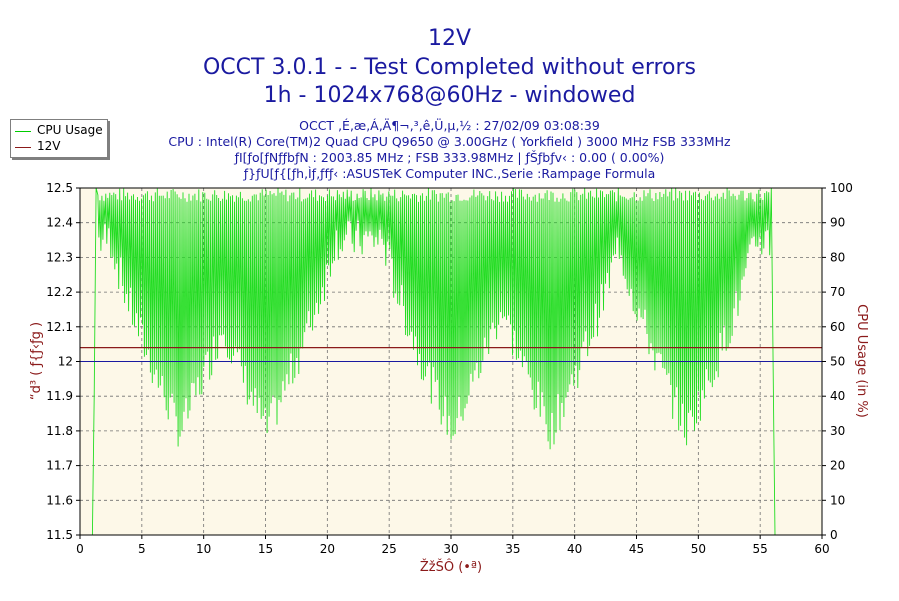  Describe the element at coordinates (23, 131) in the screenshot. I see `legend-swatch-cpu` at that location.